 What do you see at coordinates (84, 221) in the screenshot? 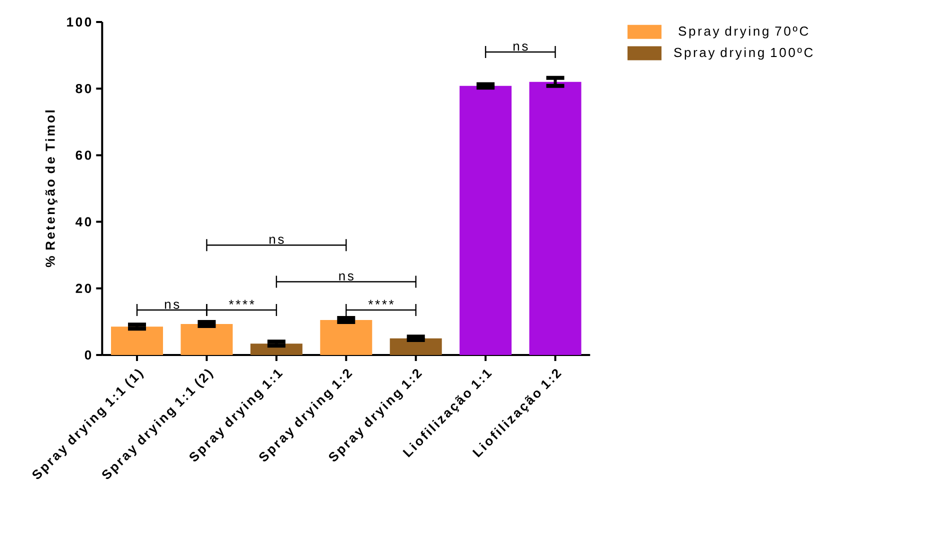
I see `y-tick-label: 40` at bounding box center [84, 221].